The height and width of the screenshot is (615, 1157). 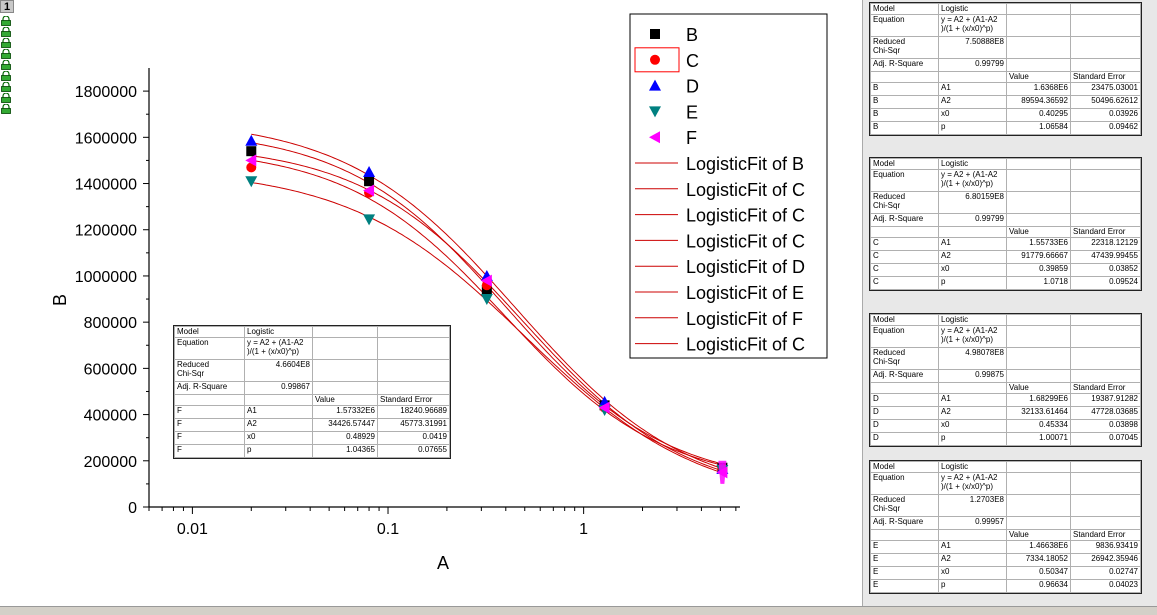 I want to click on series-cell: E, so click(x=904, y=560).